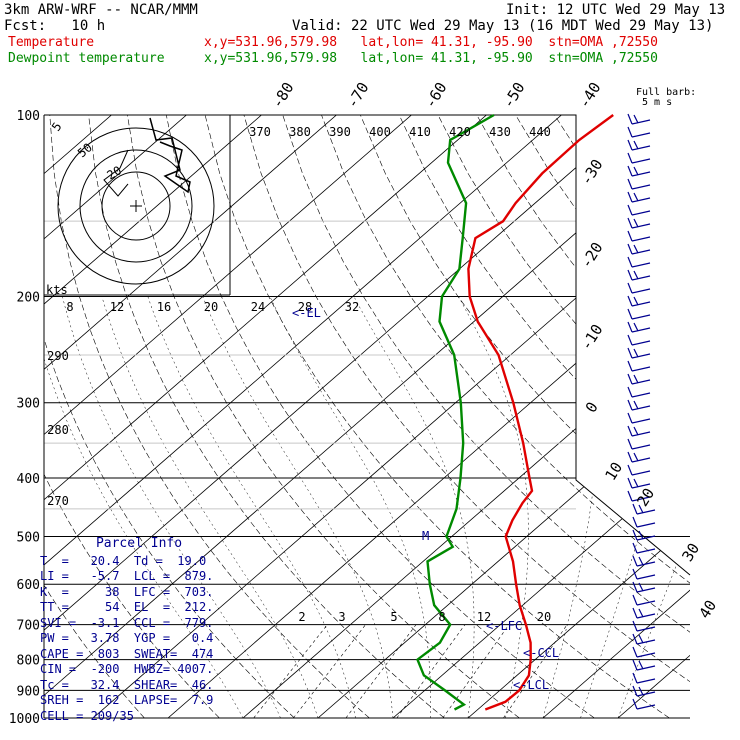 The image size is (740, 740). What do you see at coordinates (590, 95) in the screenshot?
I see `isotherm-label: -40` at bounding box center [590, 95].